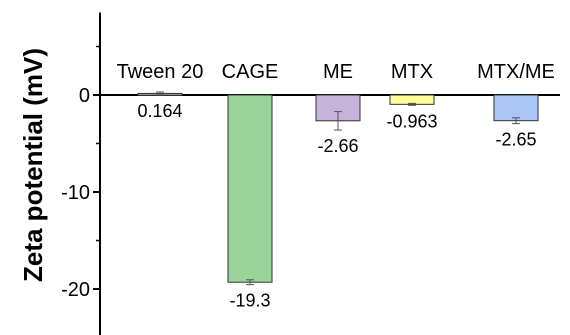 This screenshot has height=335, width=570. Describe the element at coordinates (516, 72) in the screenshot. I see `category-label: MTX/ME` at that location.